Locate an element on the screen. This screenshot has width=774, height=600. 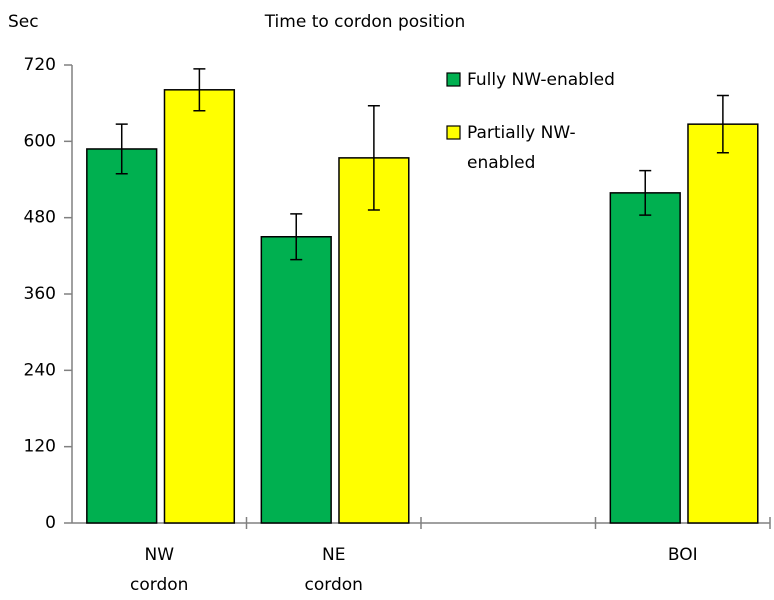
y-tick-label: 240 is located at coordinates (40, 370).